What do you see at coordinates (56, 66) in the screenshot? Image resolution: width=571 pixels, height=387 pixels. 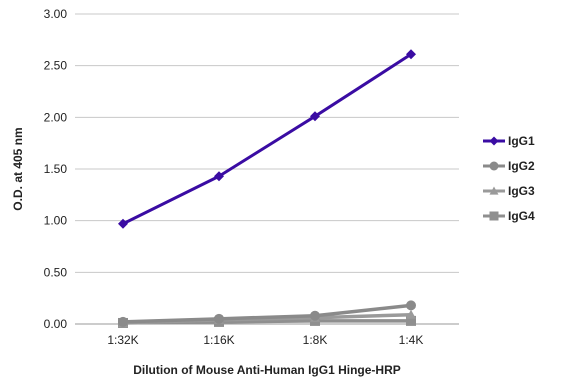 I see `y-tick-label: 2.50` at bounding box center [56, 66].